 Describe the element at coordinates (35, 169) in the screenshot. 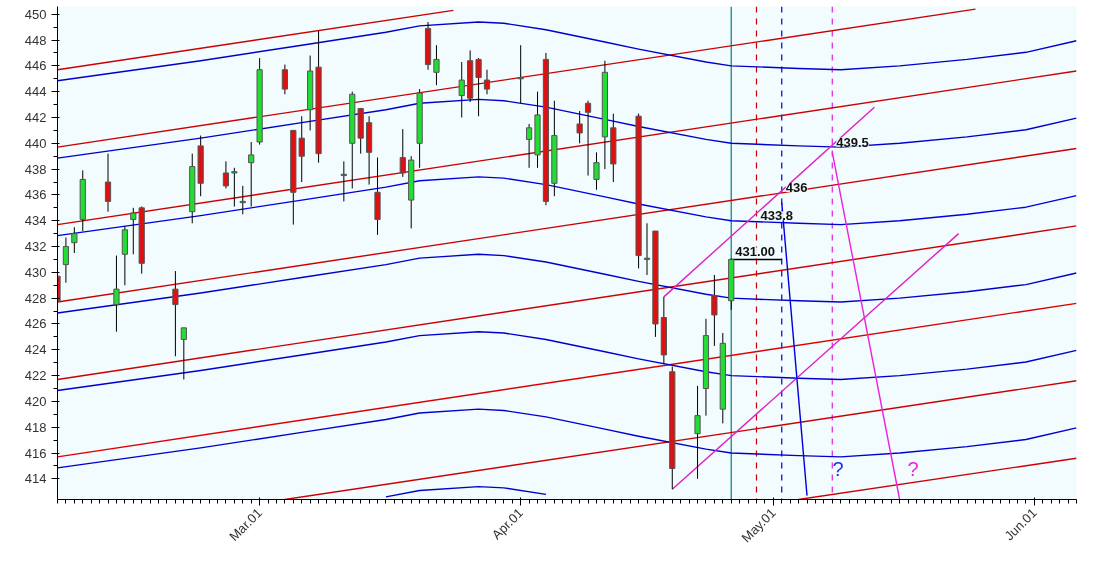

I see `y-tick-label: 438` at that location.